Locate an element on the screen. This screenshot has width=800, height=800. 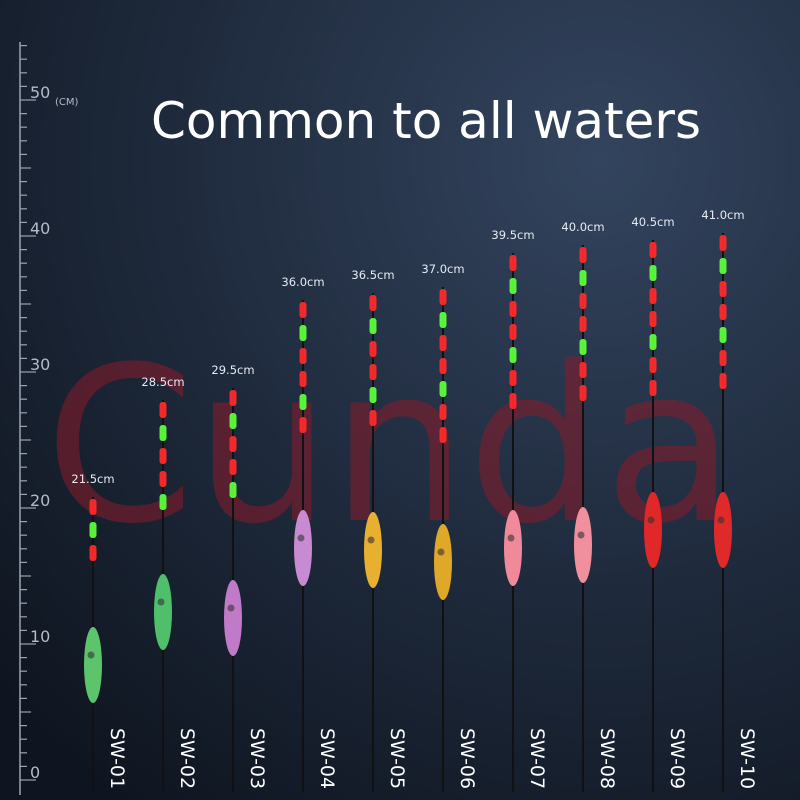
model-label: SW-01 is located at coordinates (117, 758).